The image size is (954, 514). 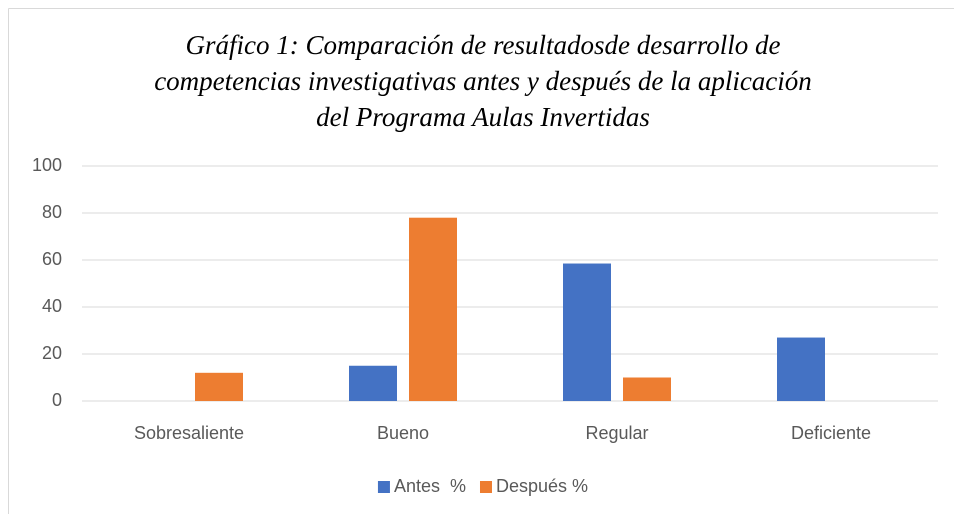 What do you see at coordinates (47, 165) in the screenshot?
I see `y-tick-label: 100` at bounding box center [47, 165].